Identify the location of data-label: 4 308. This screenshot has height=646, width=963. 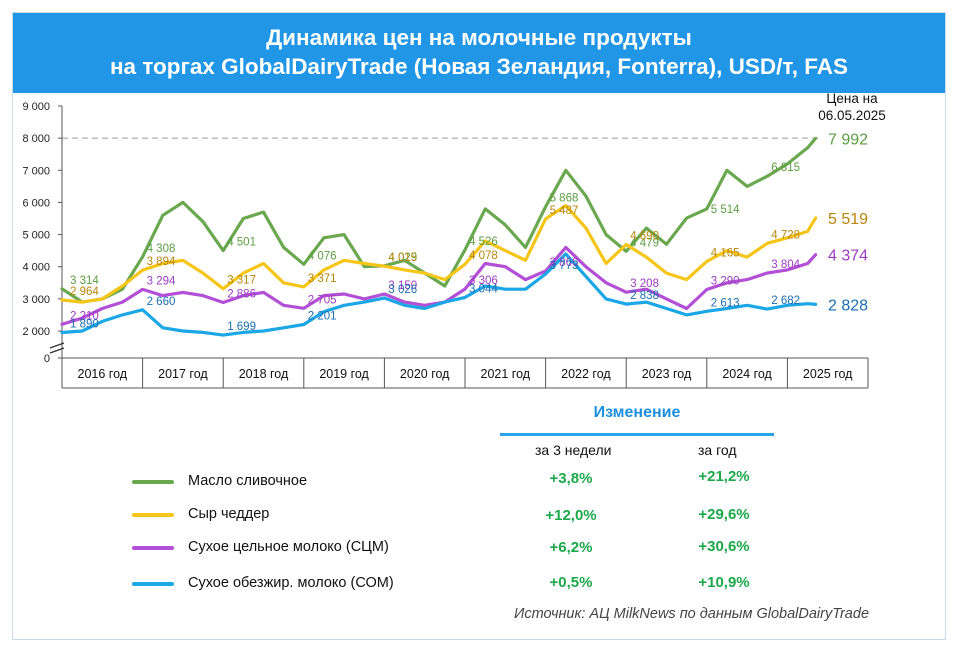
(161, 249).